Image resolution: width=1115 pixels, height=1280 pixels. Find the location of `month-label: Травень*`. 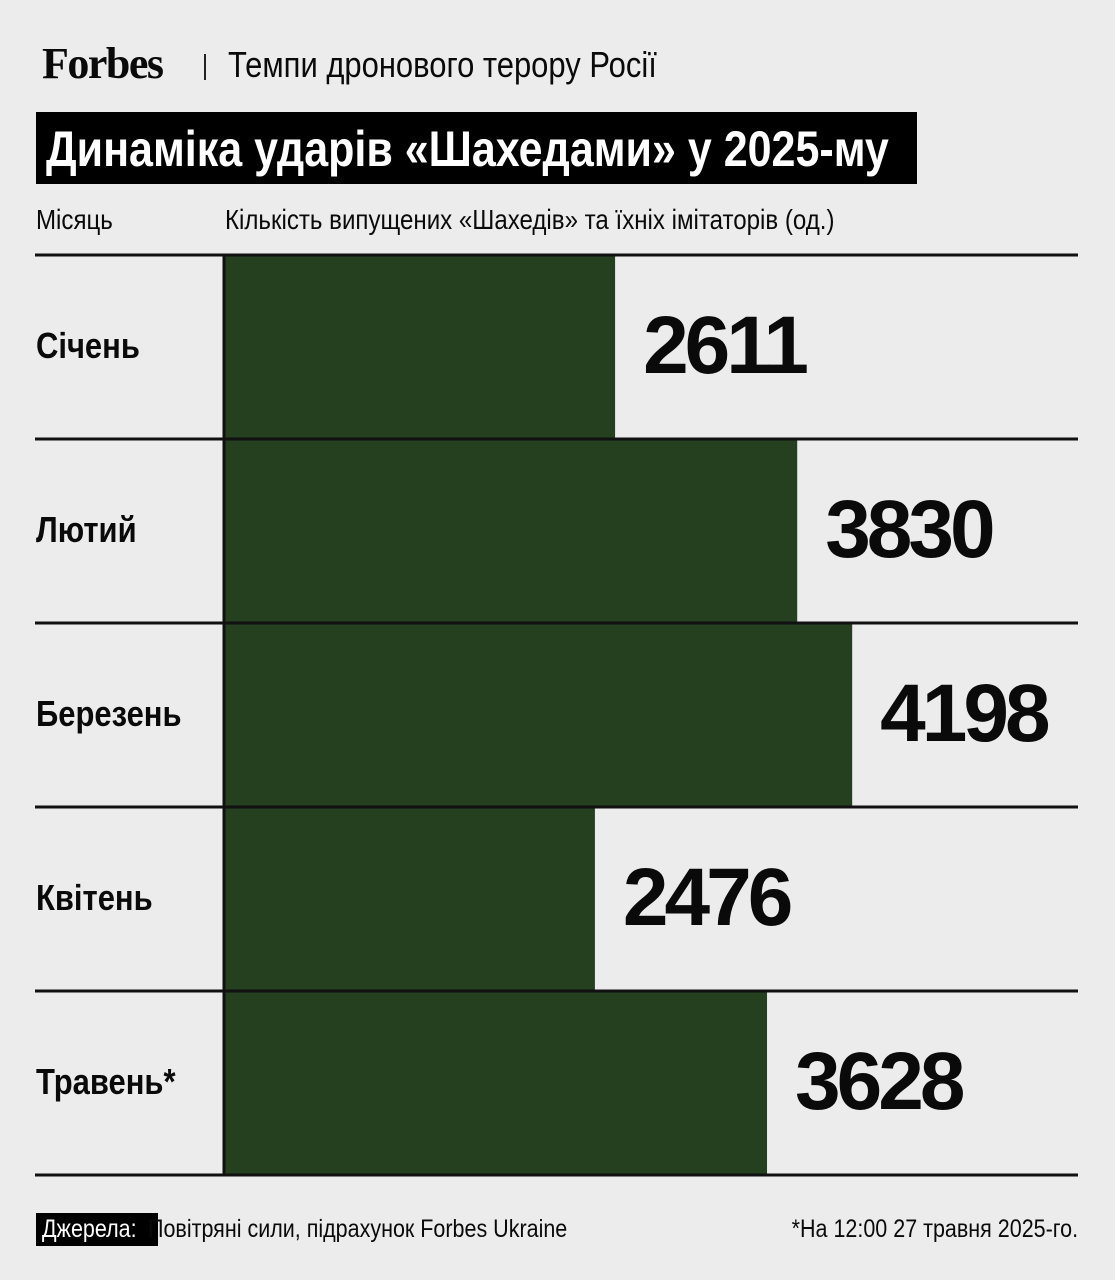

month-label: Травень* is located at coordinates (106, 1081).